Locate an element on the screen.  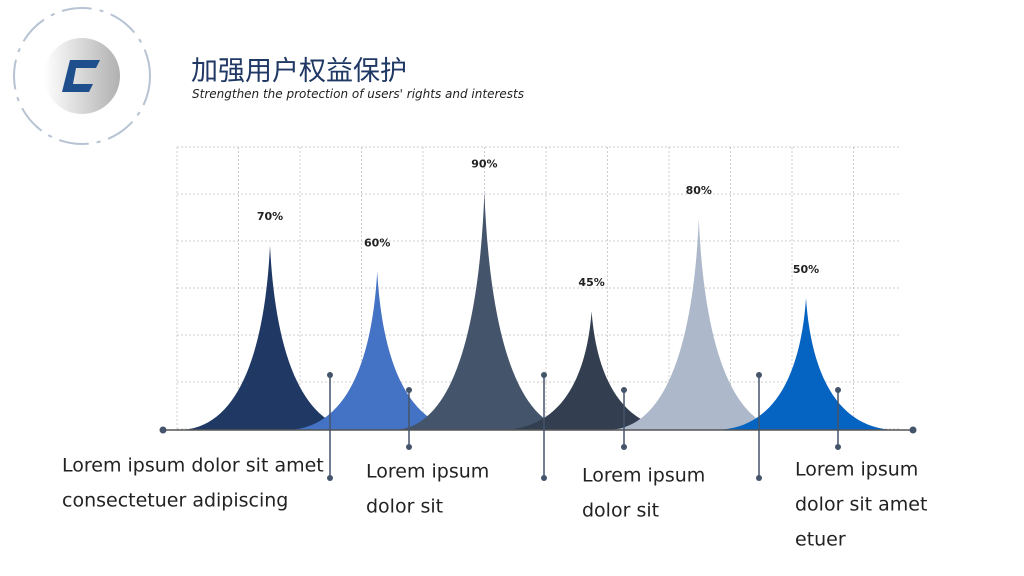
value-label: 70% is located at coordinates (270, 216).